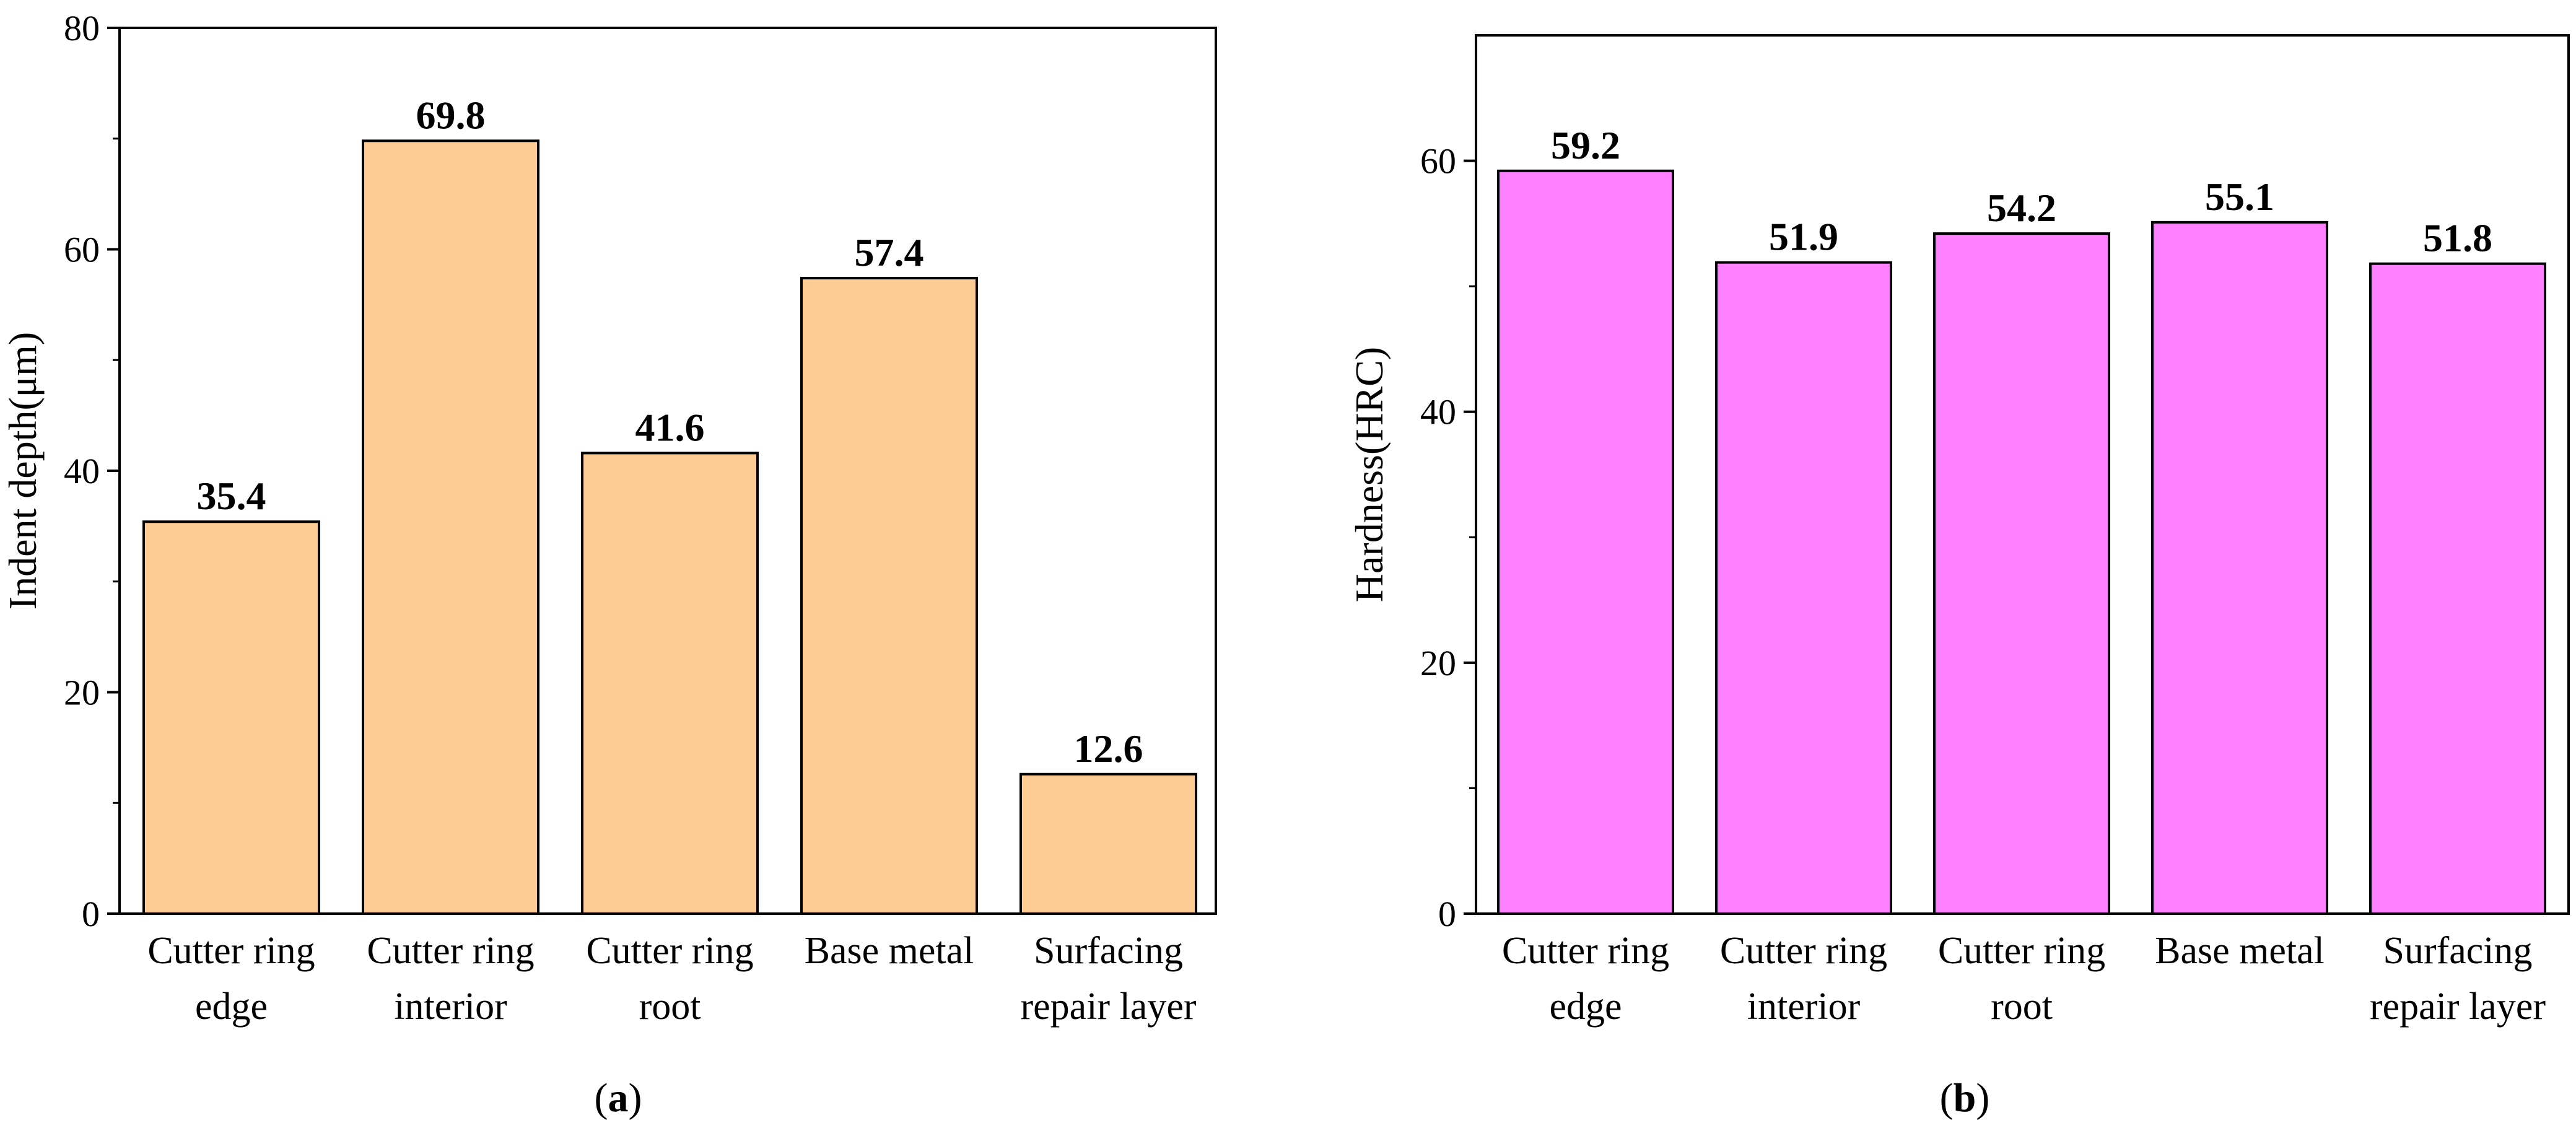 This screenshot has height=1128, width=2576. Describe the element at coordinates (82, 250) in the screenshot. I see `y-tick-label-a-3: 60` at that location.